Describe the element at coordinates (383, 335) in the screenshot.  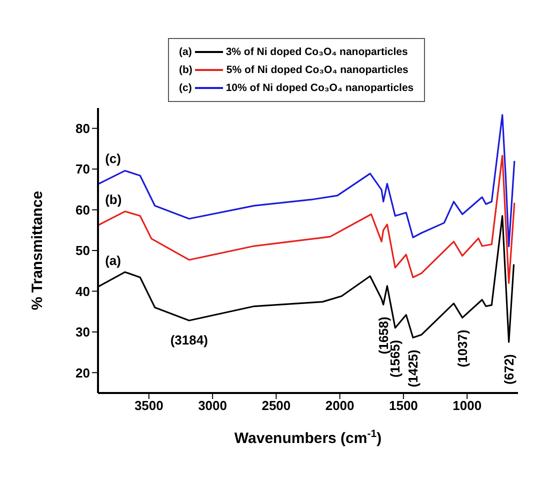
I see `annotation: (1658)` at that location.